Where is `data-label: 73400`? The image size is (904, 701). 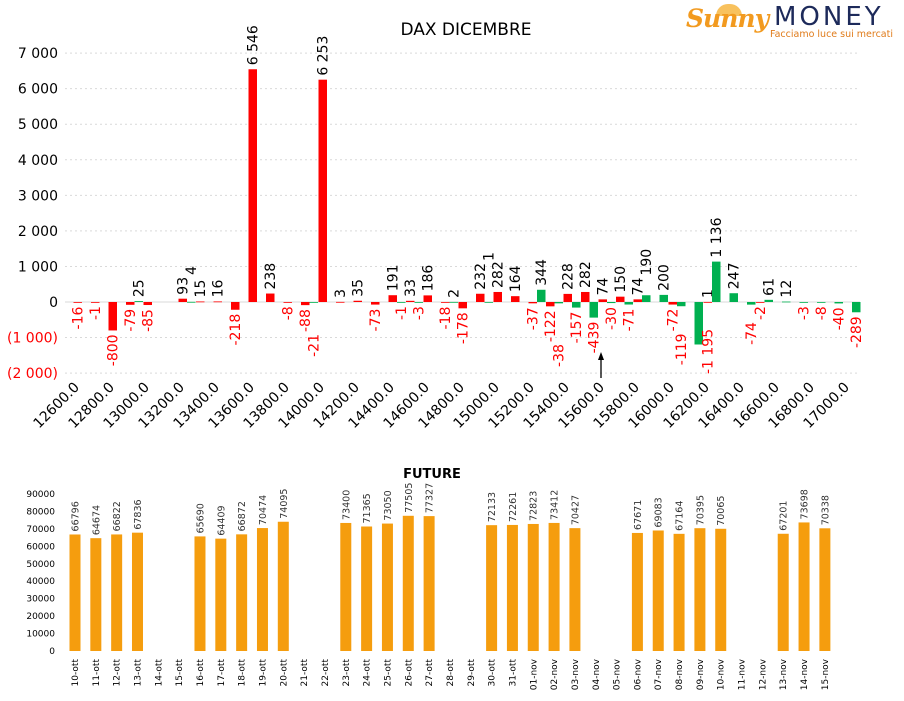
data-label: 73400 is located at coordinates (346, 505).